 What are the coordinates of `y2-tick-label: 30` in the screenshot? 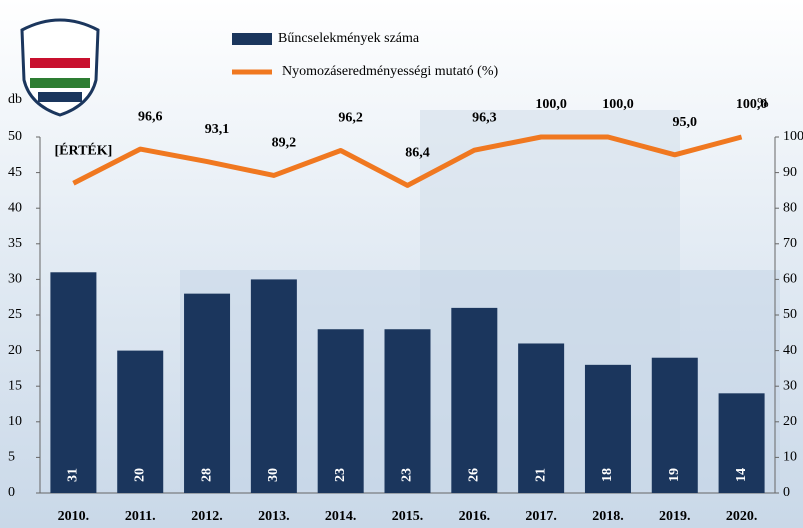 It's located at (790, 385).